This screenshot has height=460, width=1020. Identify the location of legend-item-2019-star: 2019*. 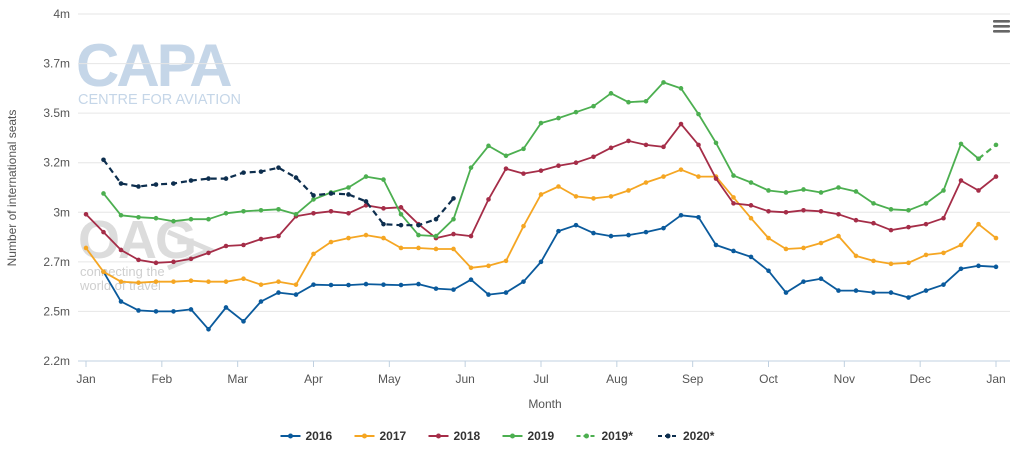
(605, 436).